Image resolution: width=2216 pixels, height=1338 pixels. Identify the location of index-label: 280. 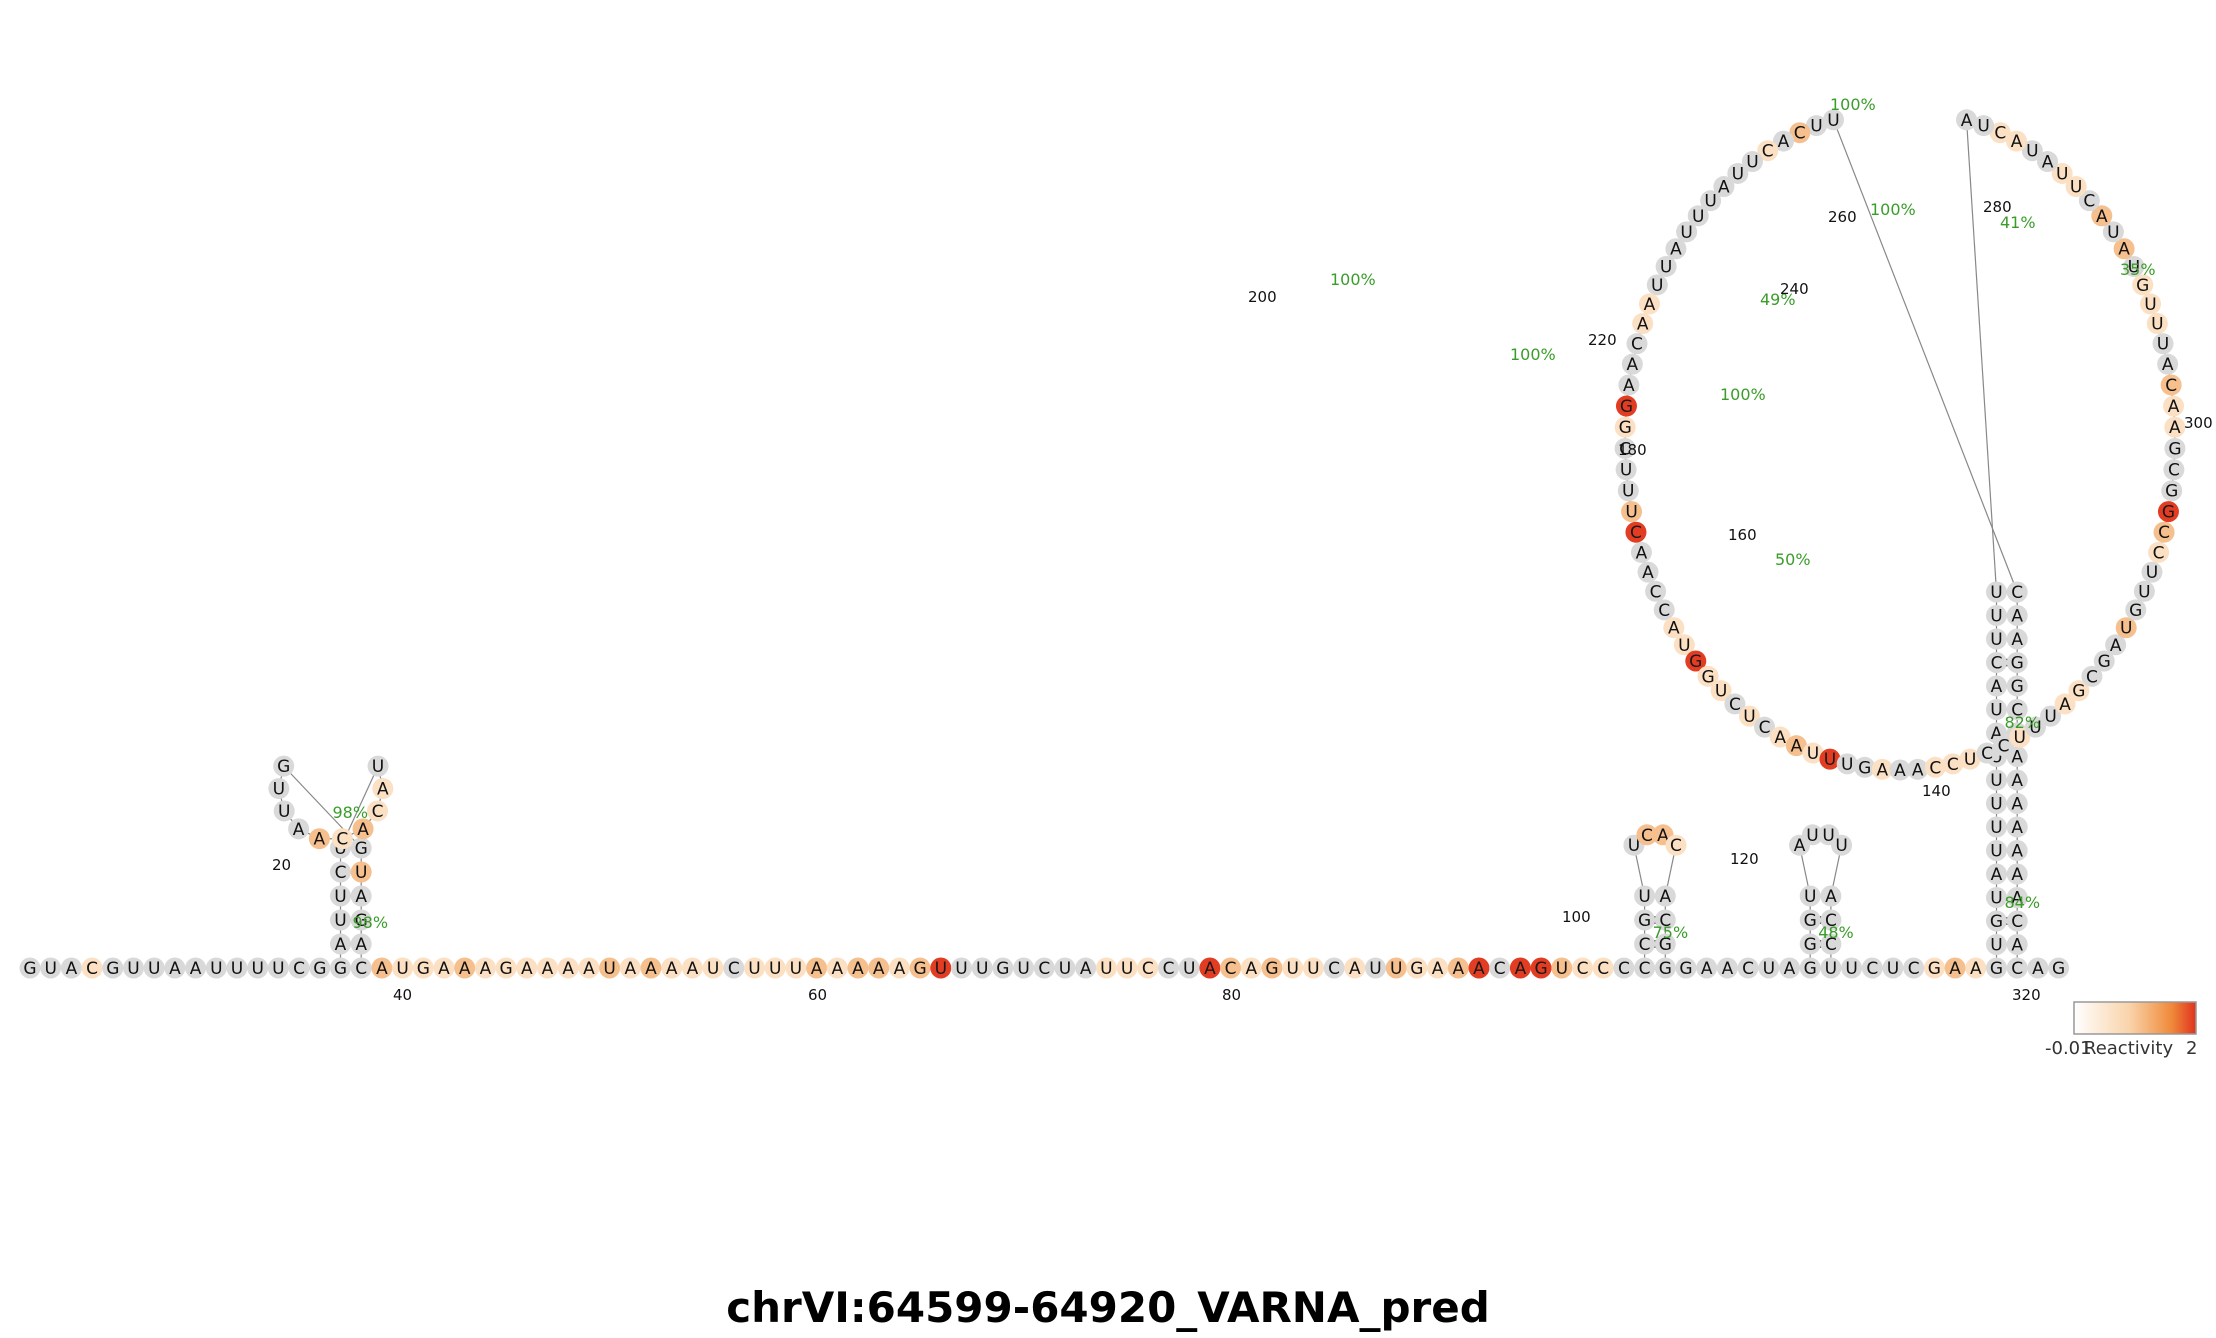
(1997, 207).